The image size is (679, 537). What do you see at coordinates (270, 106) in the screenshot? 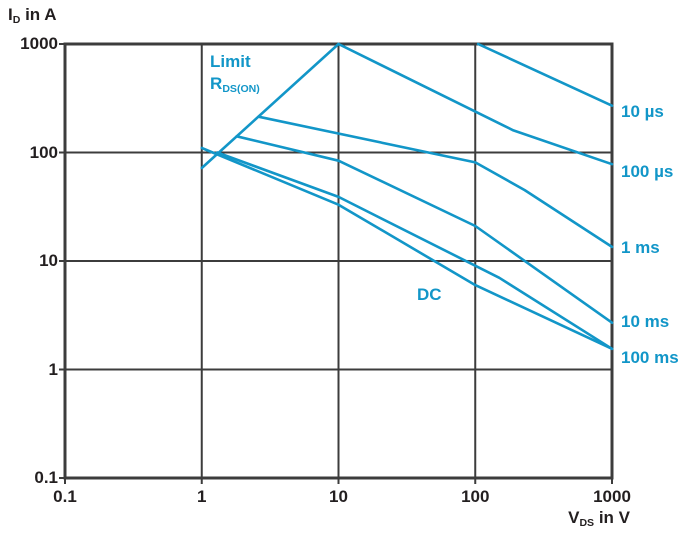
I see `curve-limit-rdson` at bounding box center [270, 106].